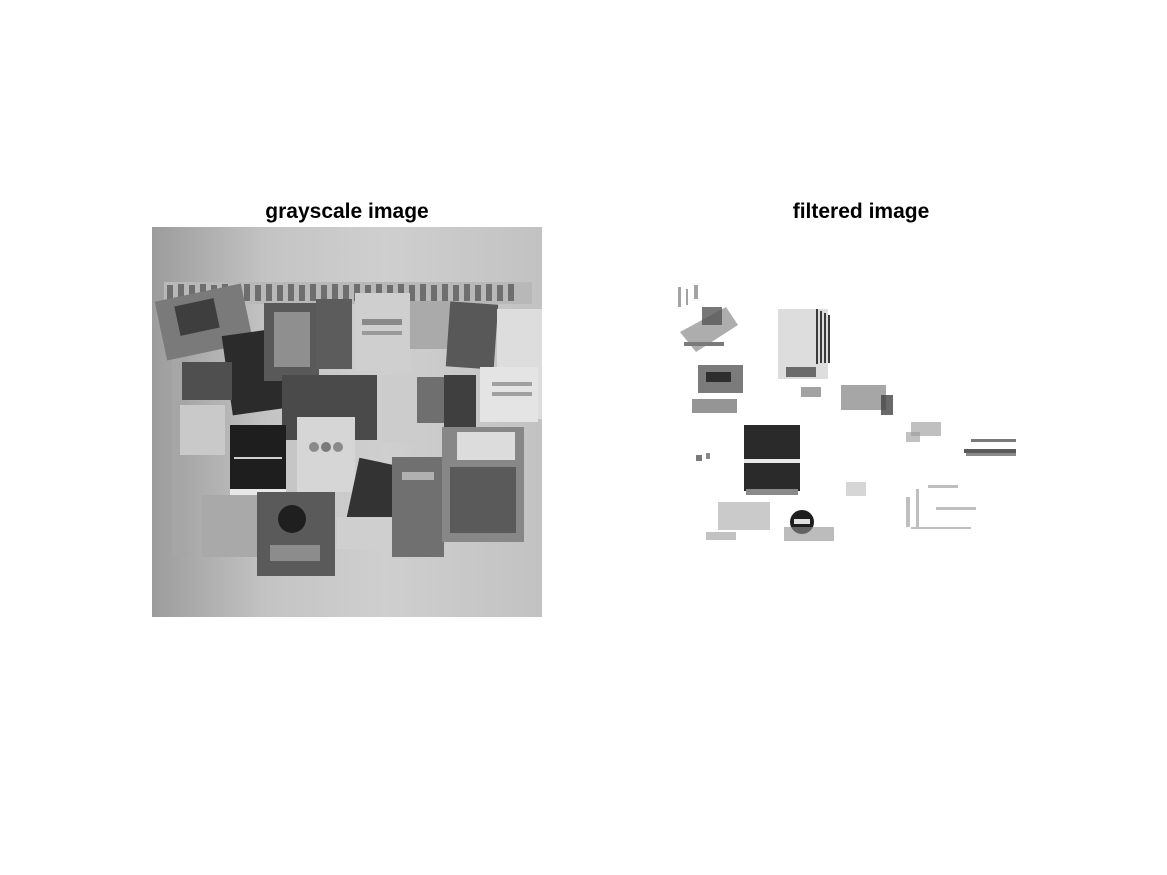  I want to click on left-panel-title: grayscale image, so click(347, 211).